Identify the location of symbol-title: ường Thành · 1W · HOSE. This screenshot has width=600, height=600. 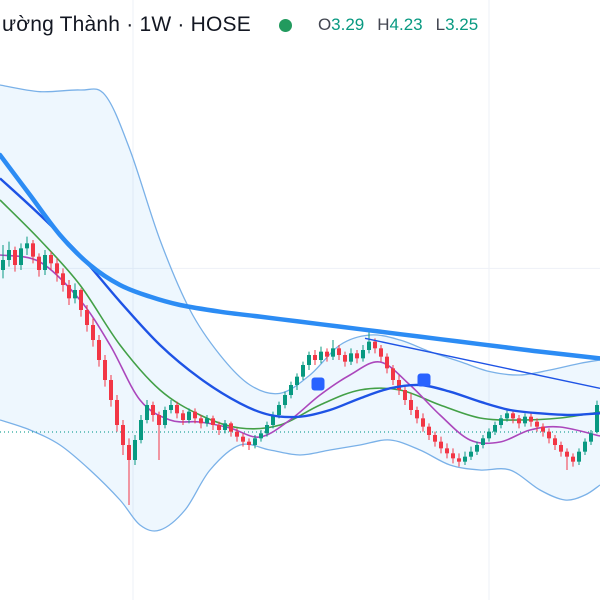
(126, 24).